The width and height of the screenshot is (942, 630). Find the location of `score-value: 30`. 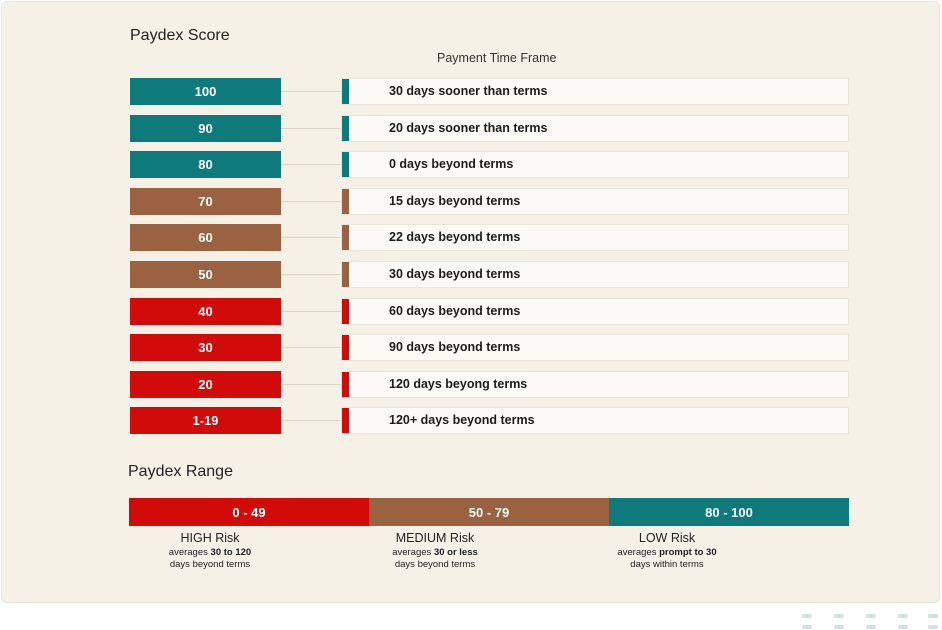

score-value: 30 is located at coordinates (205, 347).